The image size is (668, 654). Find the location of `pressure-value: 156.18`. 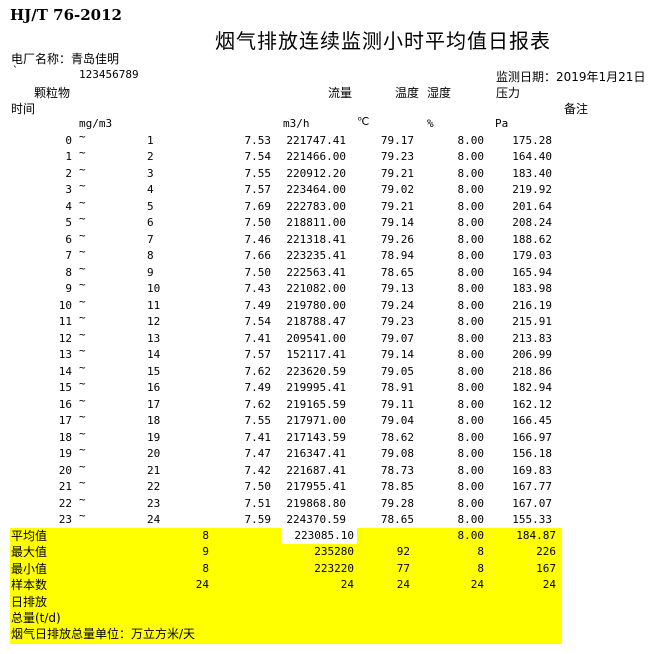

pressure-value: 156.18 is located at coordinates (532, 454).